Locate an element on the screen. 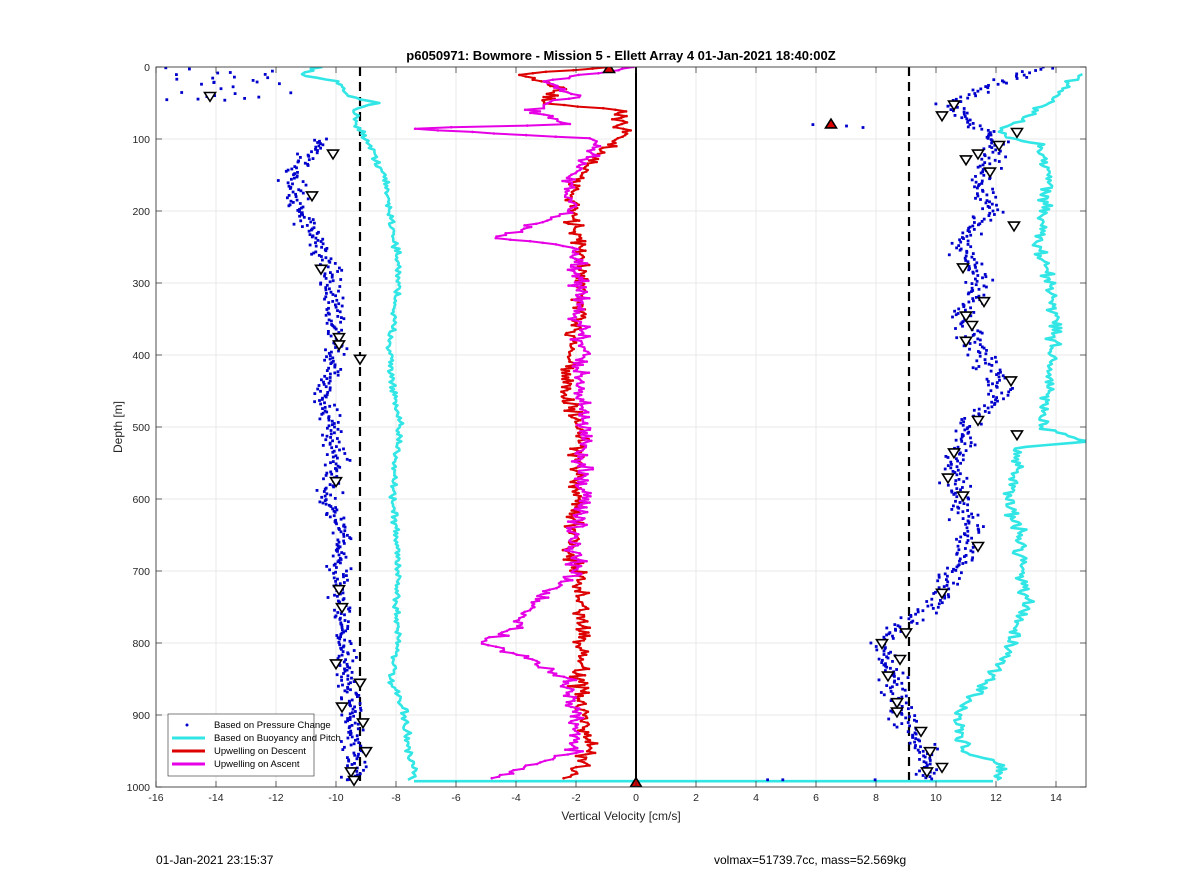 This screenshot has width=1200, height=885. descent-triangle-marker is located at coordinates (354, 781).